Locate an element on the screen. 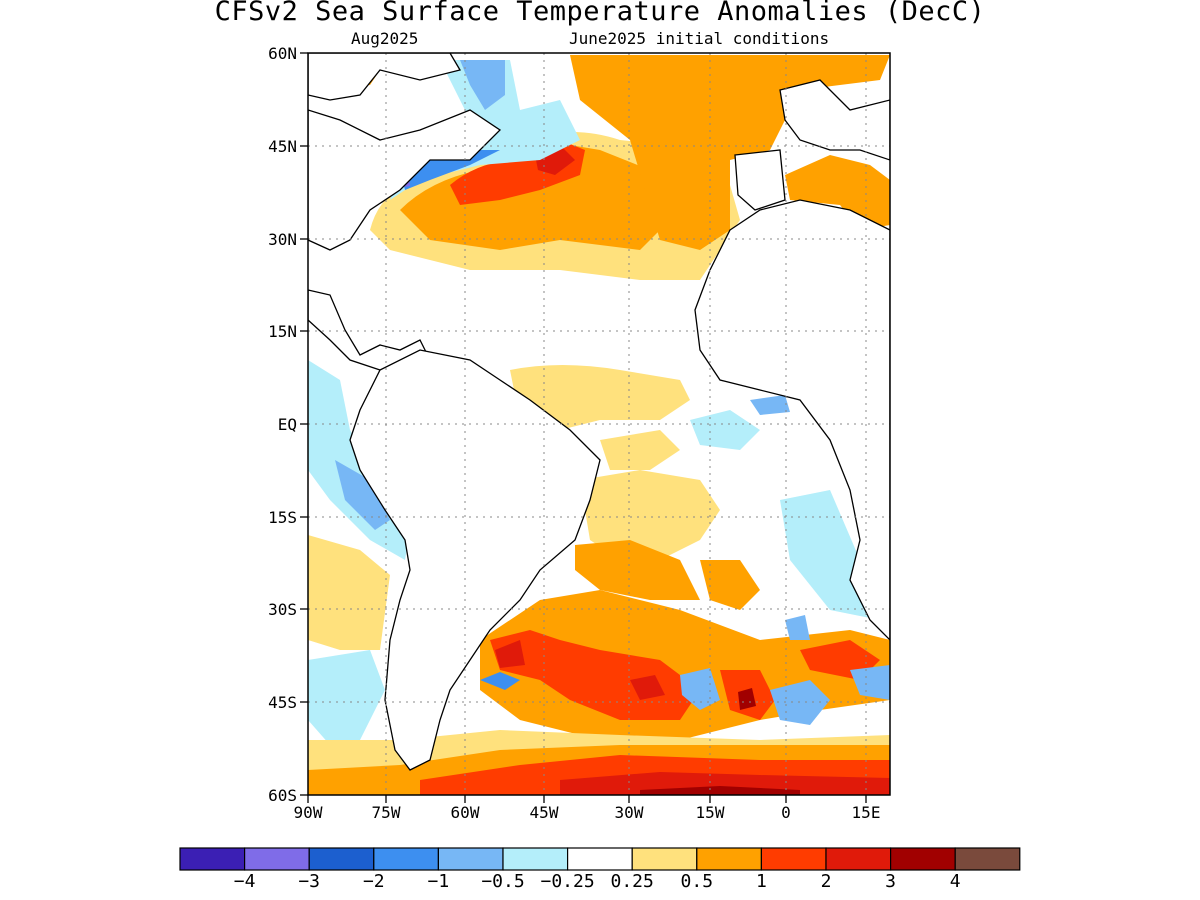 Image resolution: width=1200 pixels, height=900 pixels. pac-yellow is located at coordinates (349, 592).